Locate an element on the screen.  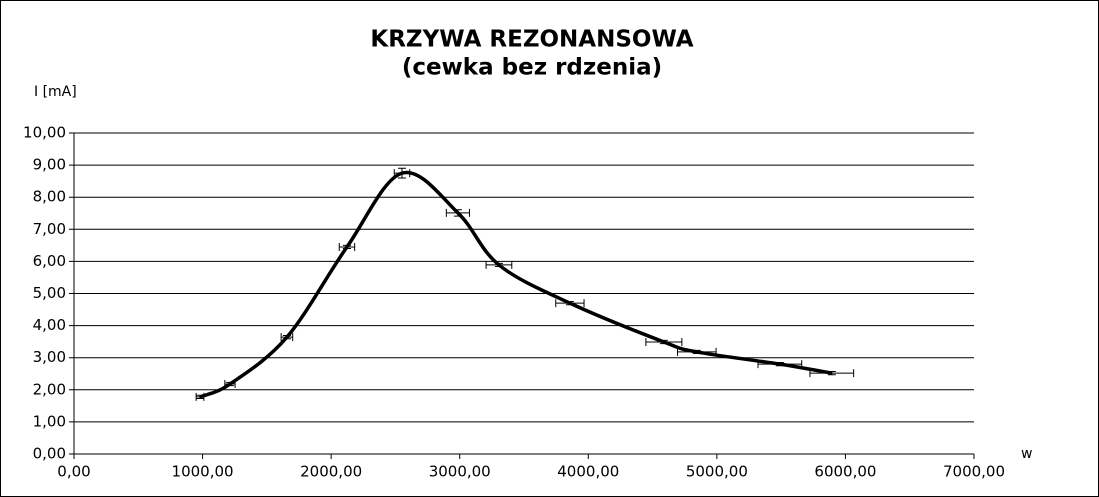
x-tick-label: 4000,00 is located at coordinates (588, 472).